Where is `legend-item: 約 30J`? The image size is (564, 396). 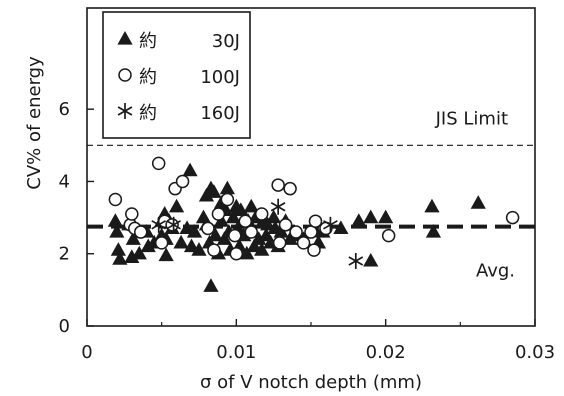 legend-item: 約 30J is located at coordinates (178, 41).